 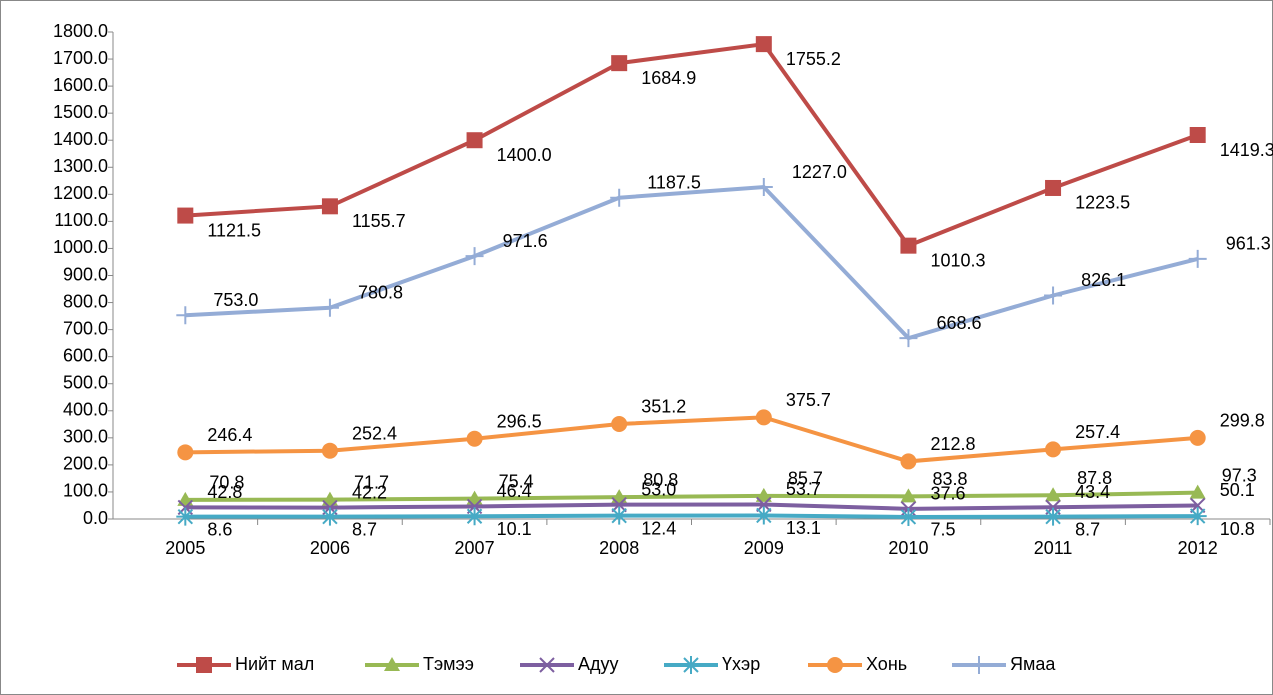 What do you see at coordinates (80, 85) in the screenshot?
I see `y-tick-label: 1600.0` at bounding box center [80, 85].